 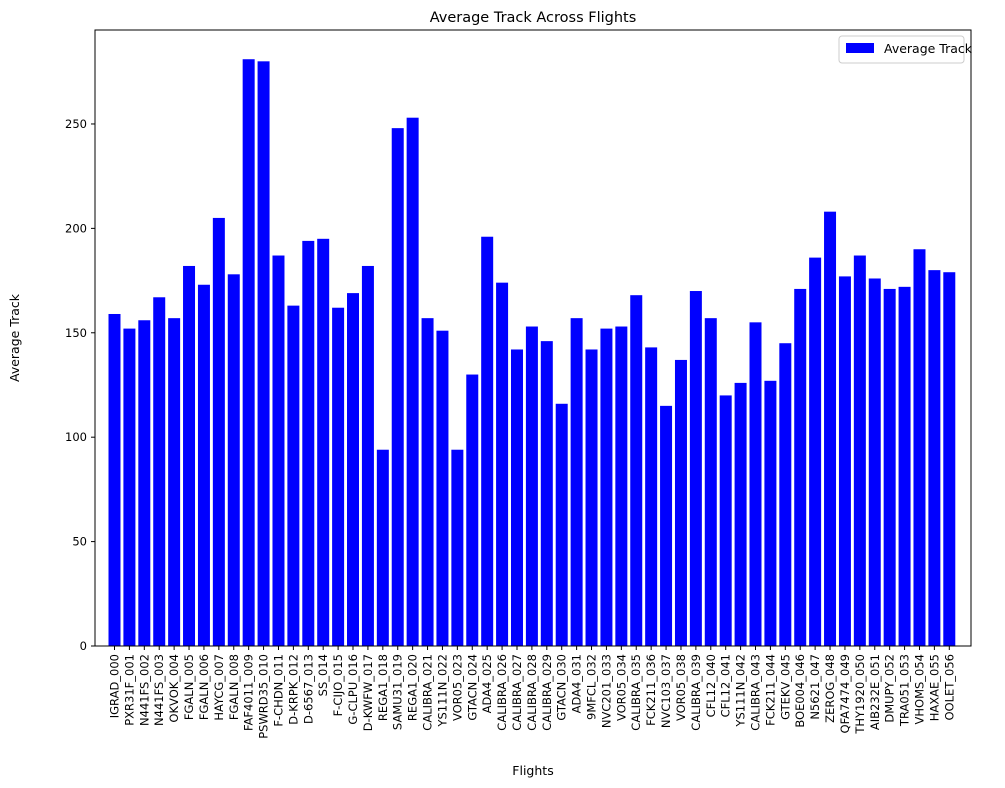 I want to click on y-tick-label: 250, so click(x=76, y=124).